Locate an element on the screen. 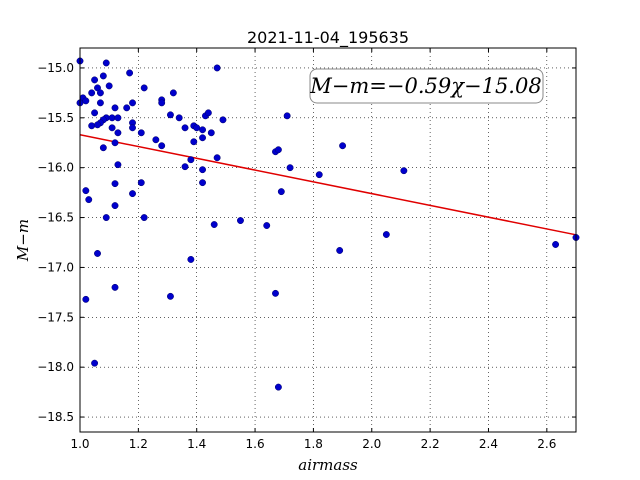 The height and width of the screenshot is (480, 640). fit-equation-text: M−m=−0.59χ−15.08 is located at coordinates (425, 86).